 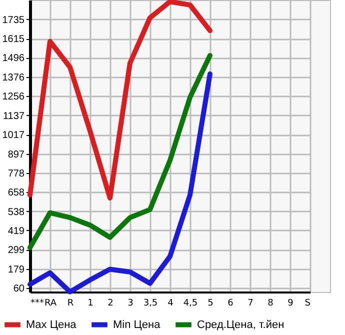 I want to click on x-tick-label: 8, so click(x=271, y=303).